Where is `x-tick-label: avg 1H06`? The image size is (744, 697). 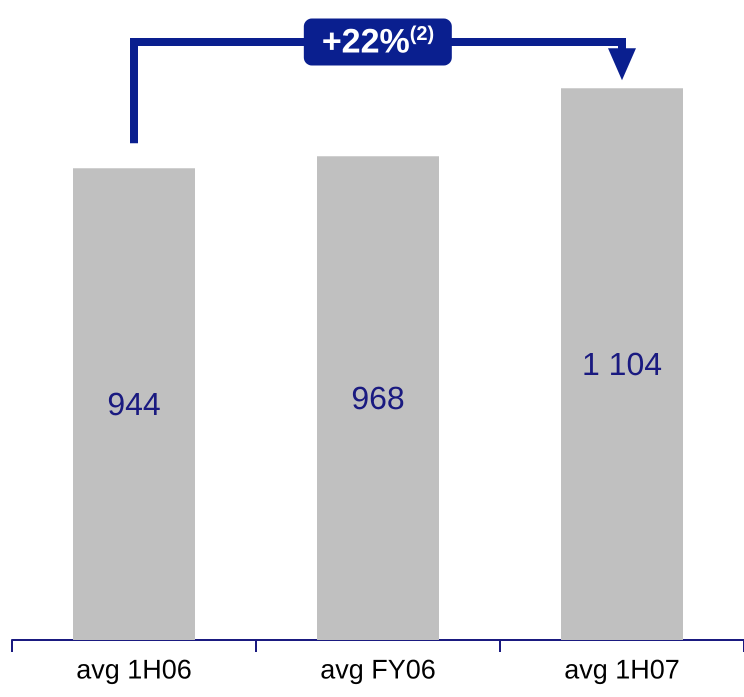 x-tick-label: avg 1H06 is located at coordinates (134, 669).